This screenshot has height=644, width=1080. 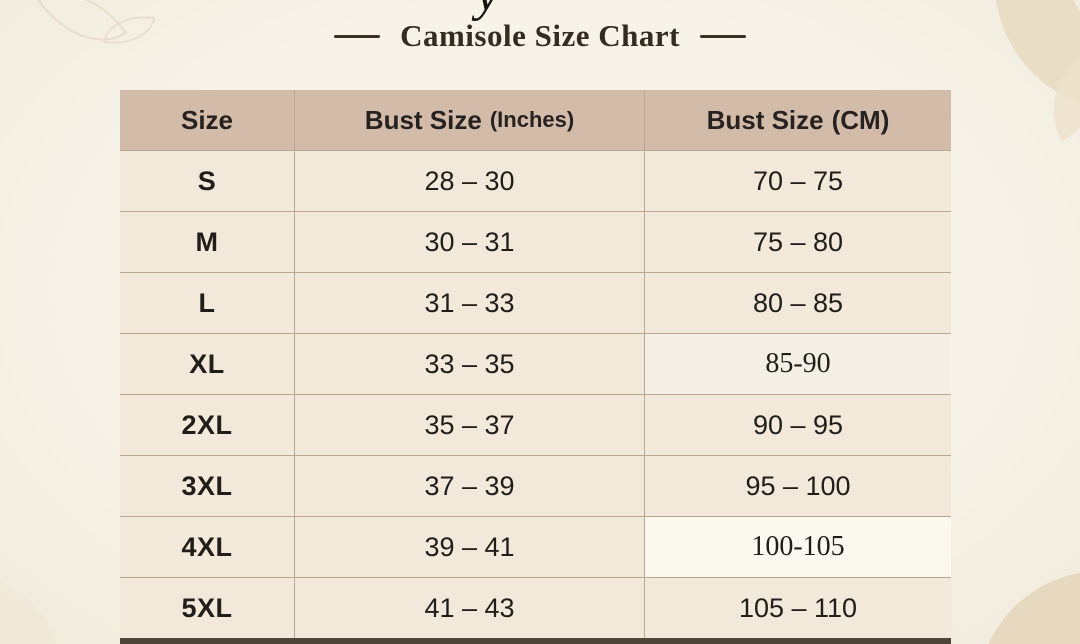 What do you see at coordinates (798, 424) in the screenshot?
I see `cm-cell: 90 – 95` at bounding box center [798, 424].